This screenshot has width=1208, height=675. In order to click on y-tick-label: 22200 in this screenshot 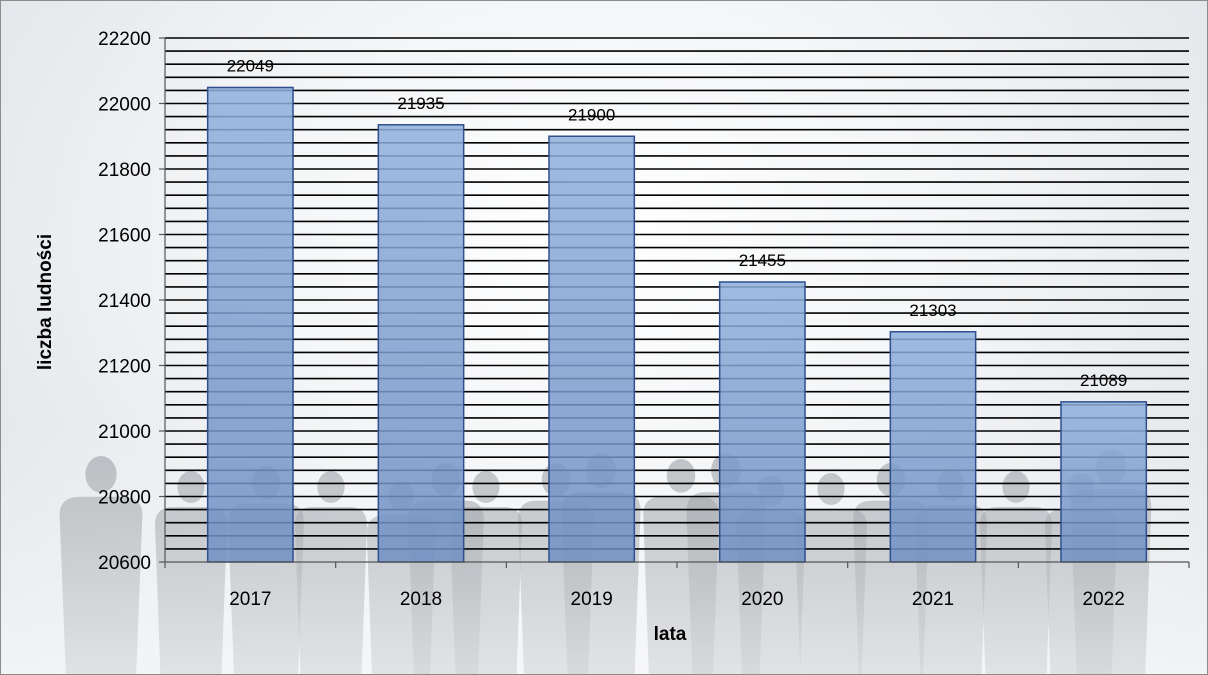, I will do `click(124, 39)`.